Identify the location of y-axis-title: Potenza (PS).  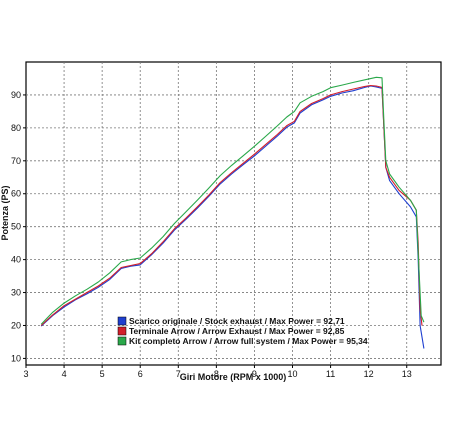
(5, 212).